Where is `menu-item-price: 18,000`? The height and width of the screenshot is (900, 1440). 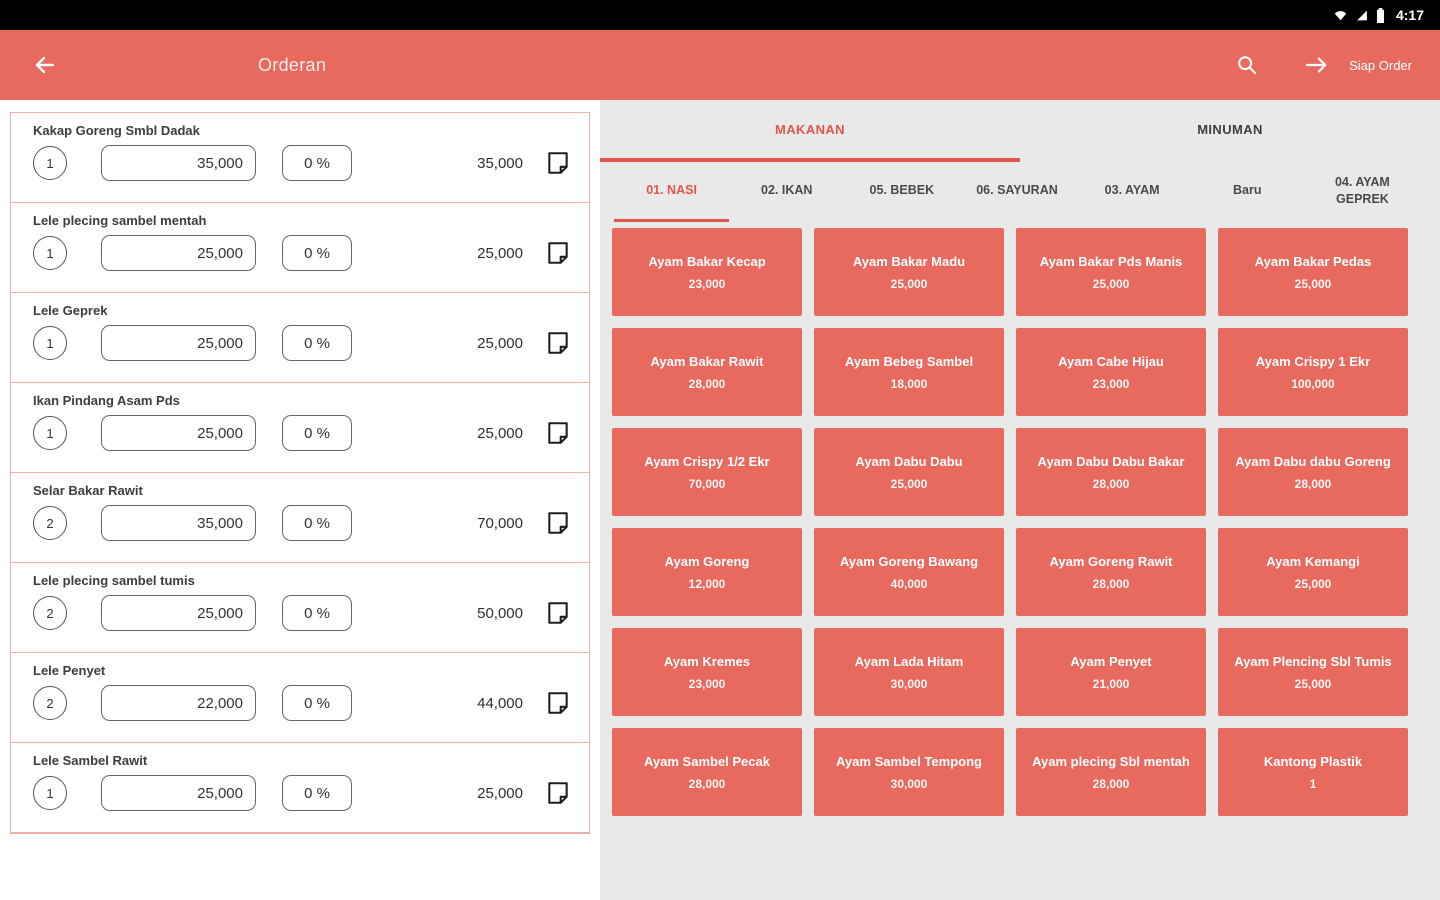 menu-item-price: 18,000 is located at coordinates (909, 383).